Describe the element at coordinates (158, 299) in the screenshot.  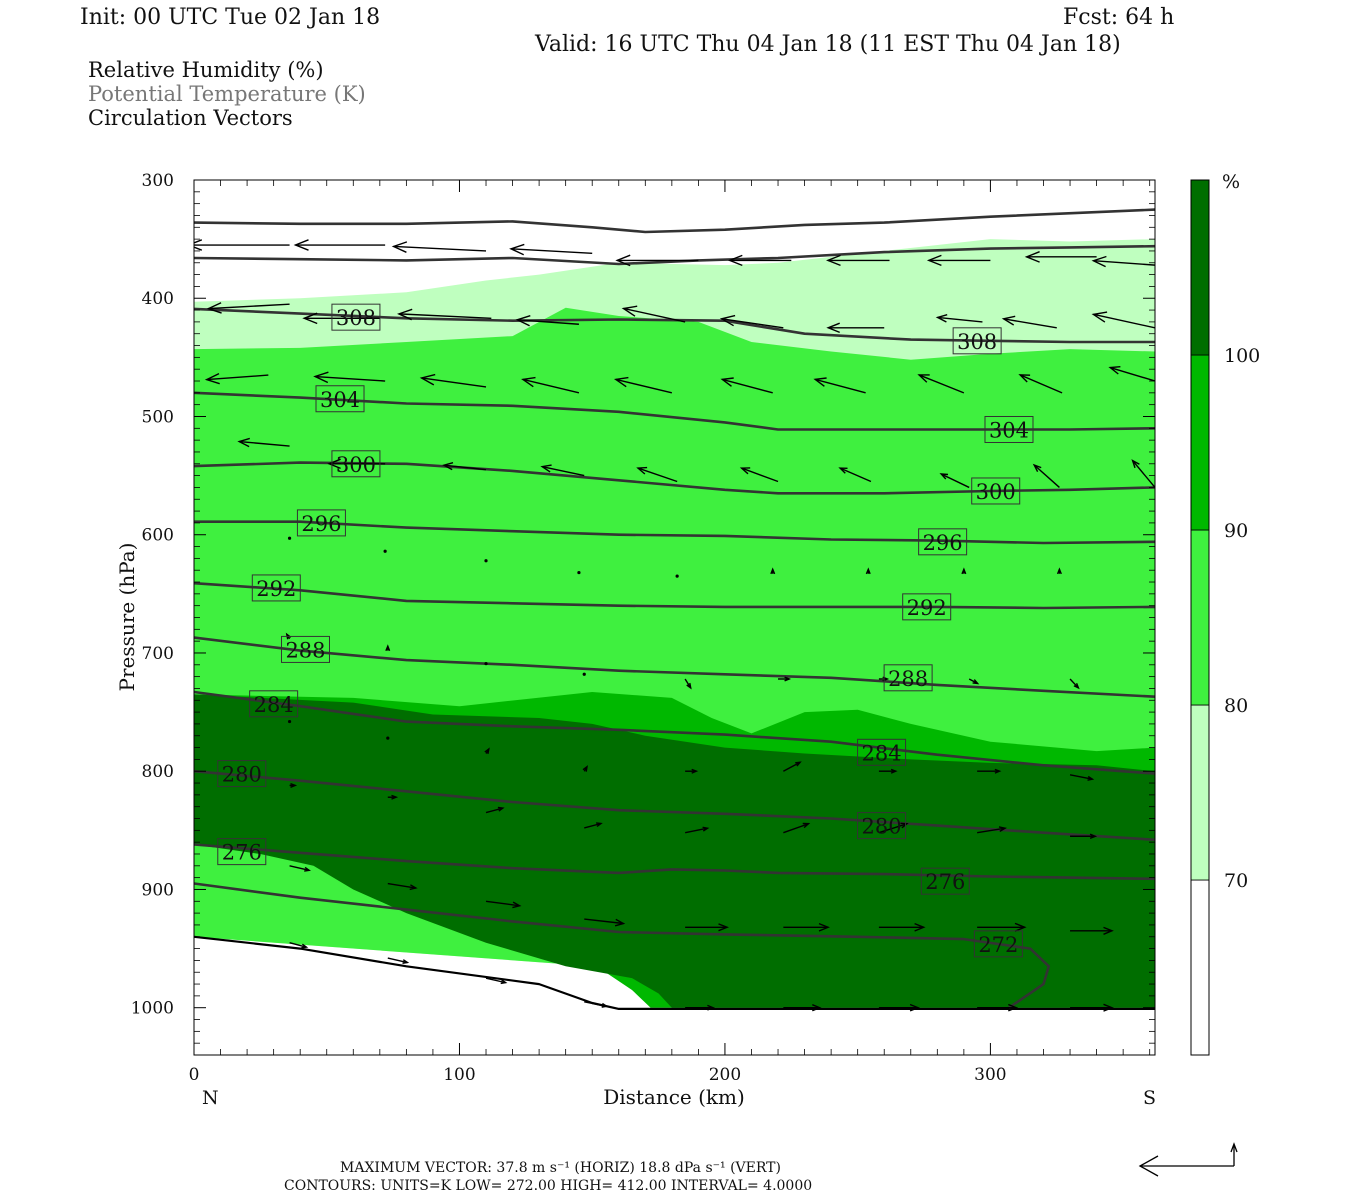
I see `y-tick-label: 400` at that location.